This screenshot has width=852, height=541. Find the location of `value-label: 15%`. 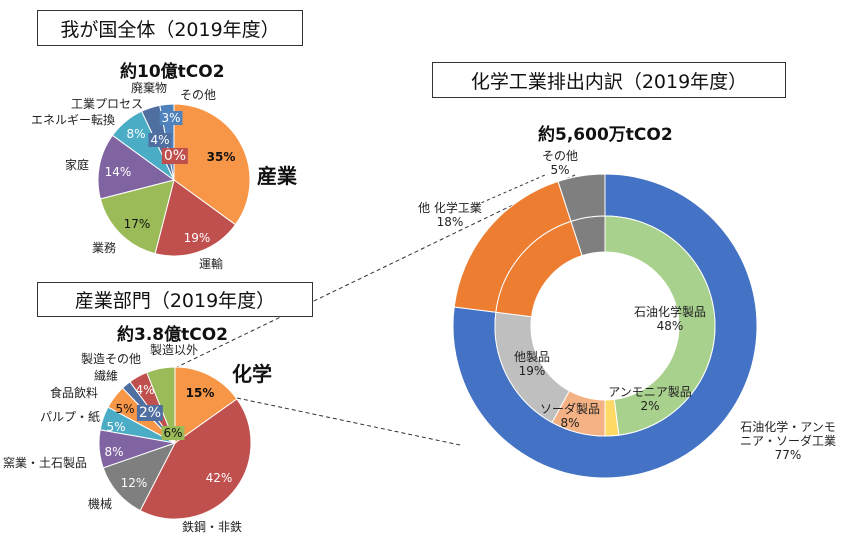

value-label: 15% is located at coordinates (200, 393).